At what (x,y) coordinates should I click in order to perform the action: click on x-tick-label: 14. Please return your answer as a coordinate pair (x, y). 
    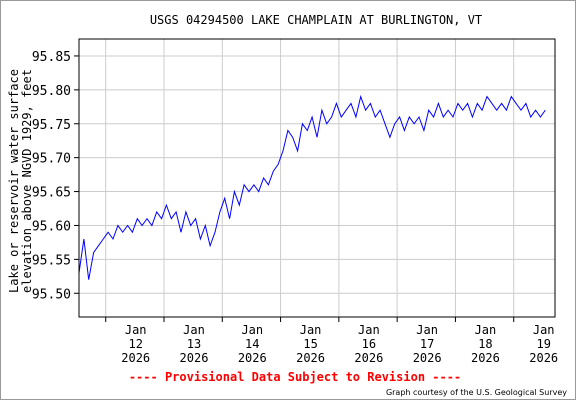
    Looking at the image, I should click on (252, 344).